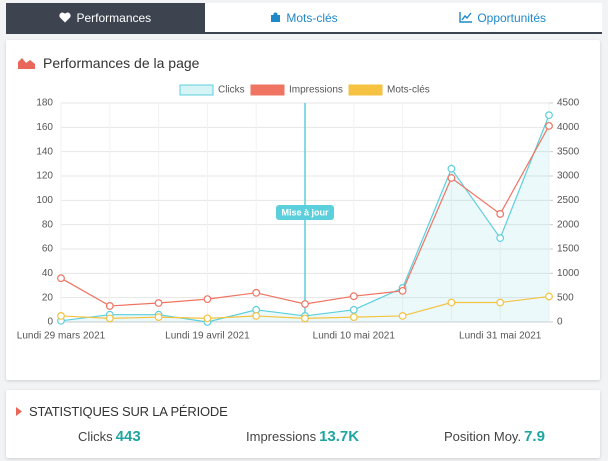 The width and height of the screenshot is (608, 461). What do you see at coordinates (19, 411) in the screenshot?
I see `caret-icon` at bounding box center [19, 411].